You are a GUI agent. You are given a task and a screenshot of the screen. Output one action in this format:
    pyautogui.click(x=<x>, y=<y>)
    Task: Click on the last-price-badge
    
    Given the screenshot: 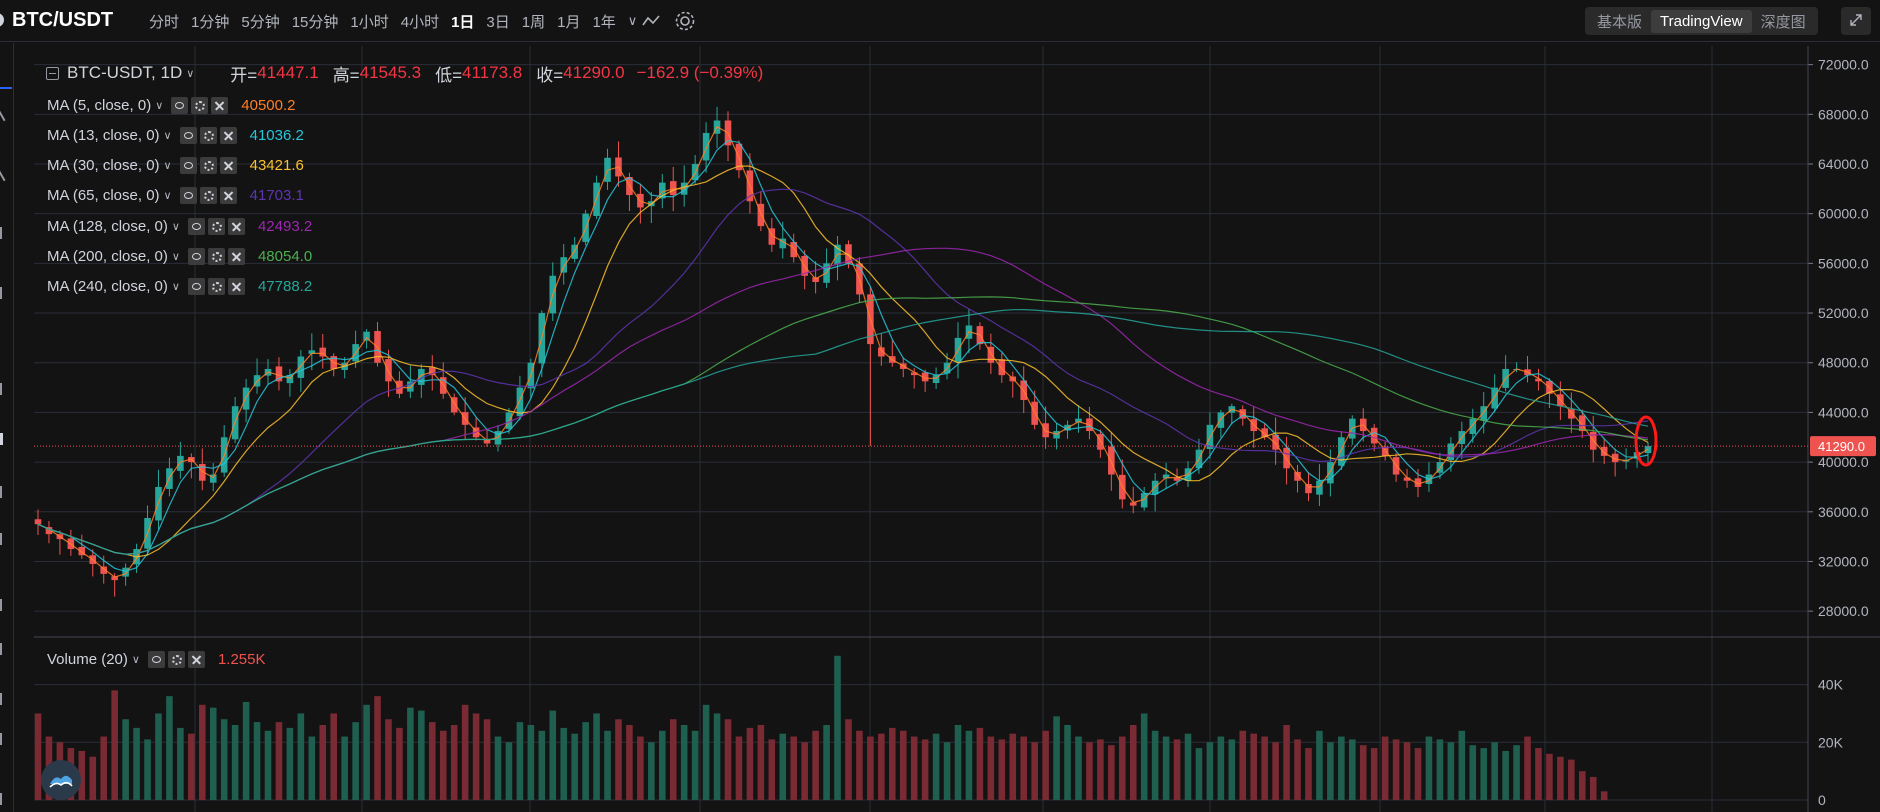 What is the action you would take?
    pyautogui.click(x=1843, y=446)
    